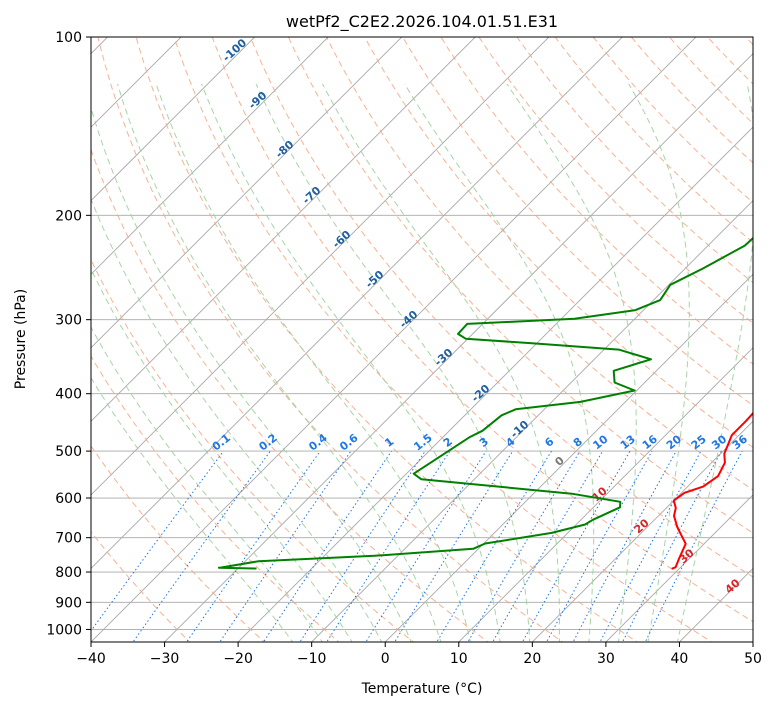  I want to click on y-tick-label: 100, so click(68, 38).